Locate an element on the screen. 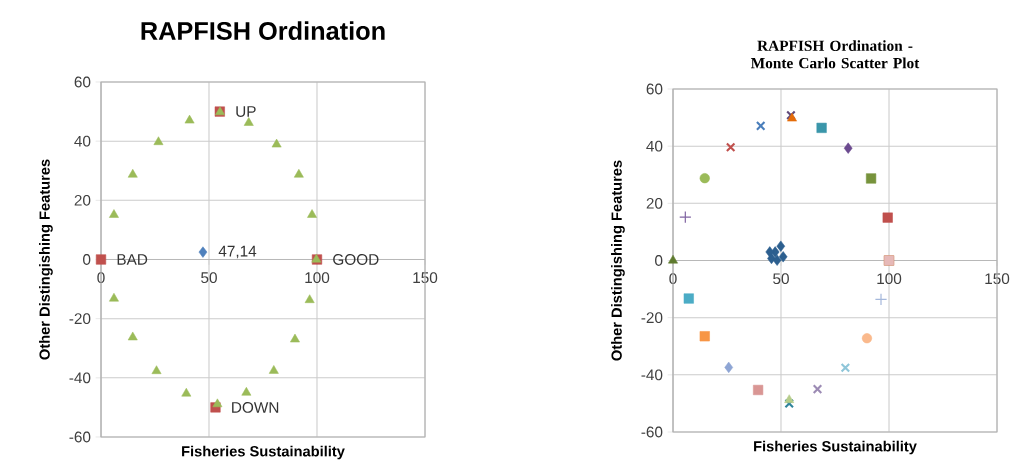  annotation: DOWN is located at coordinates (255, 407).